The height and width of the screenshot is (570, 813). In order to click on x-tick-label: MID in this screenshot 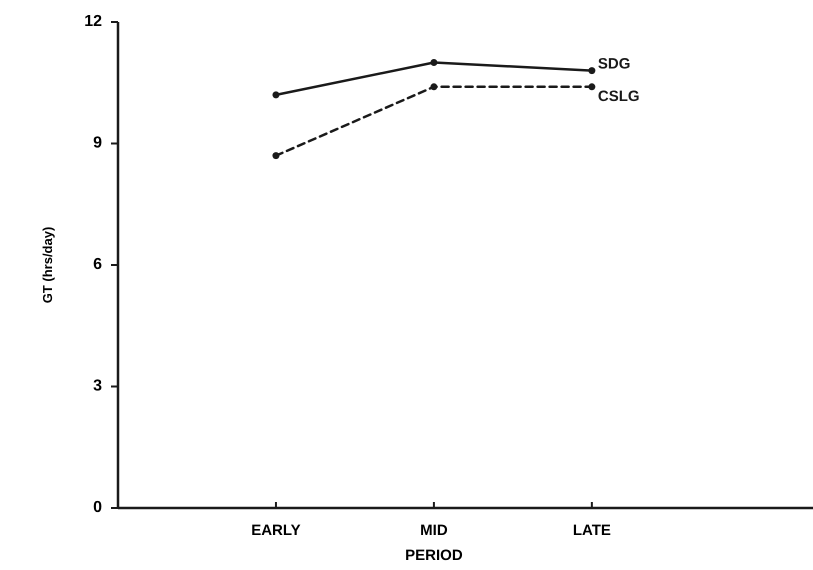, I will do `click(434, 530)`.